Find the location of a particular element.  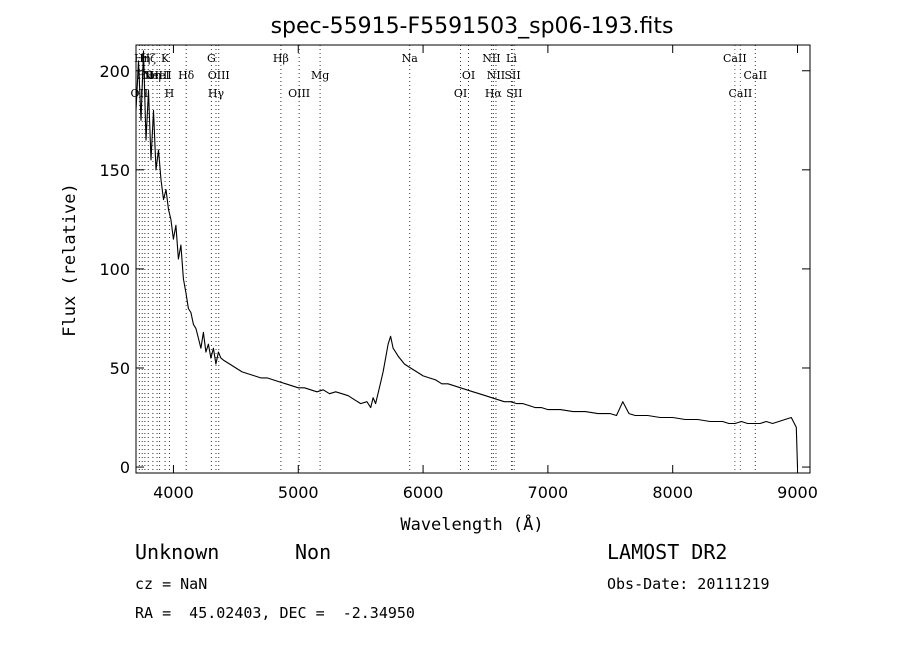

marker-label: Li is located at coordinates (511, 58).